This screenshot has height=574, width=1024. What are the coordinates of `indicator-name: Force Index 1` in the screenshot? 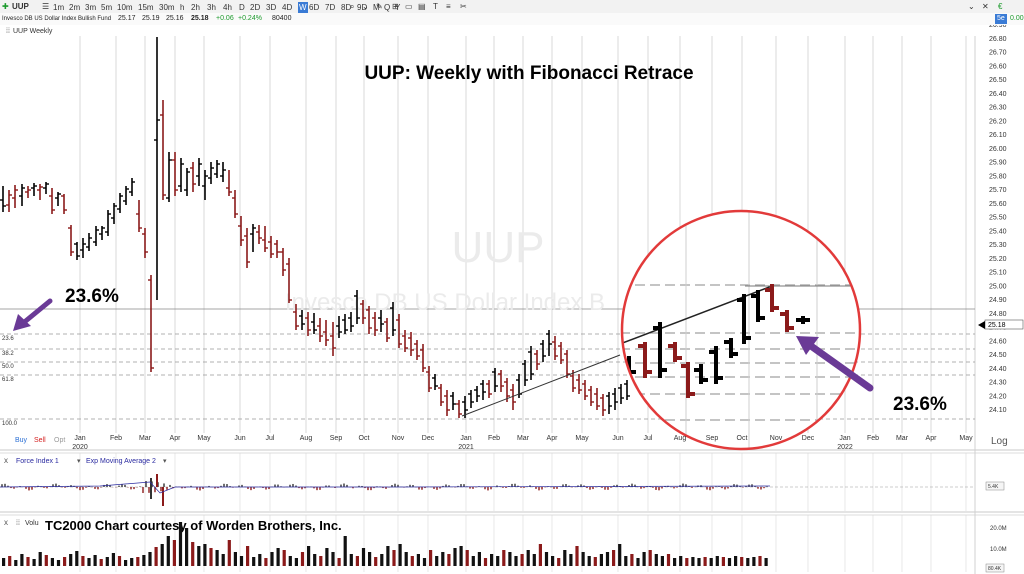 It's located at (37, 461).